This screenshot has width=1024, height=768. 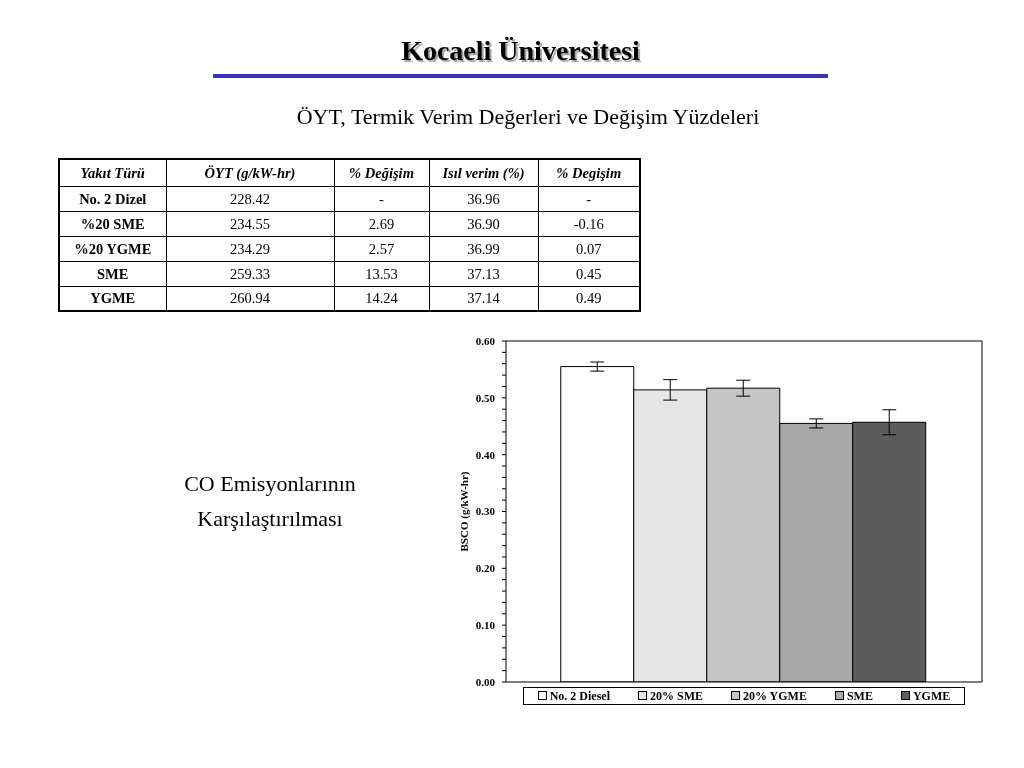 I want to click on data-label: 36.96, so click(x=483, y=198).